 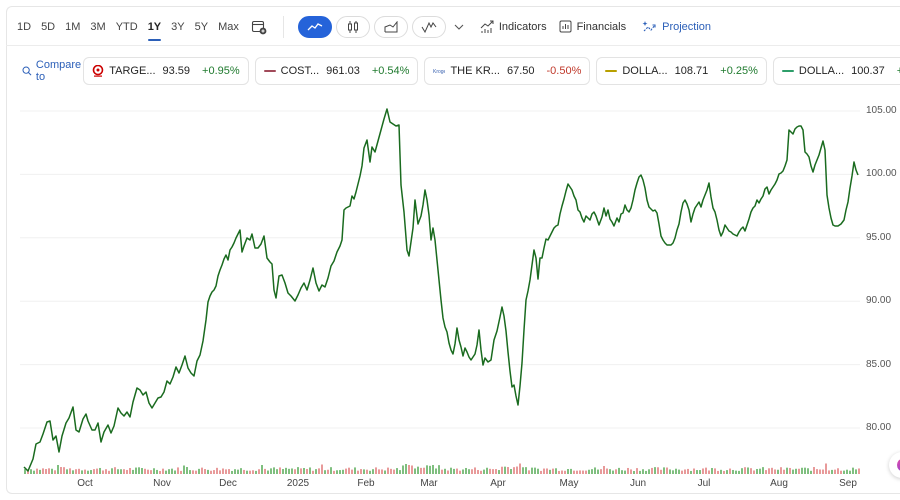 What do you see at coordinates (283, 26) in the screenshot?
I see `toolbar-divider` at bounding box center [283, 26].